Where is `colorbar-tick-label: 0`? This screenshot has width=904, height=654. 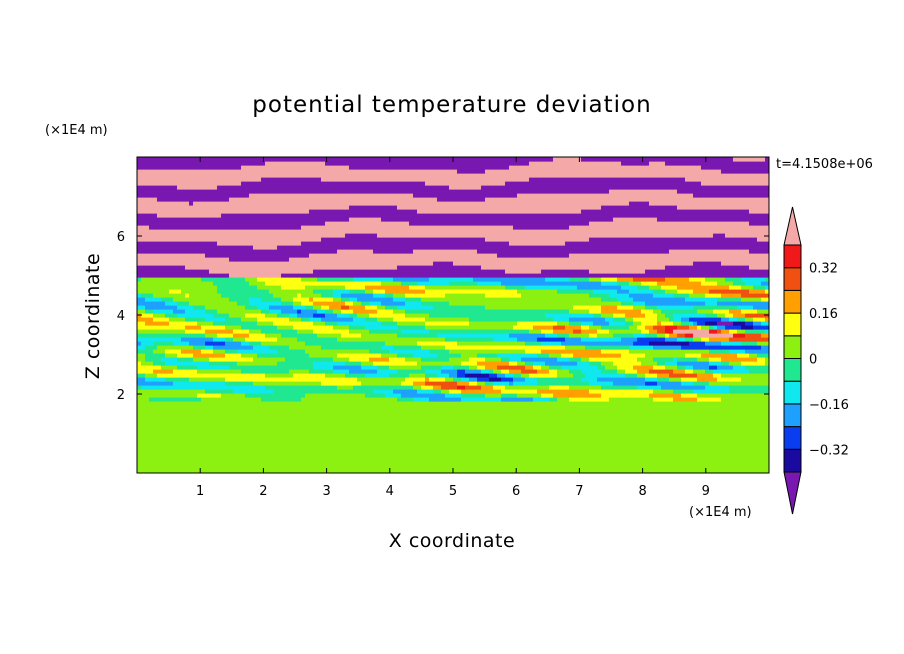 colorbar-tick-label: 0 is located at coordinates (813, 360).